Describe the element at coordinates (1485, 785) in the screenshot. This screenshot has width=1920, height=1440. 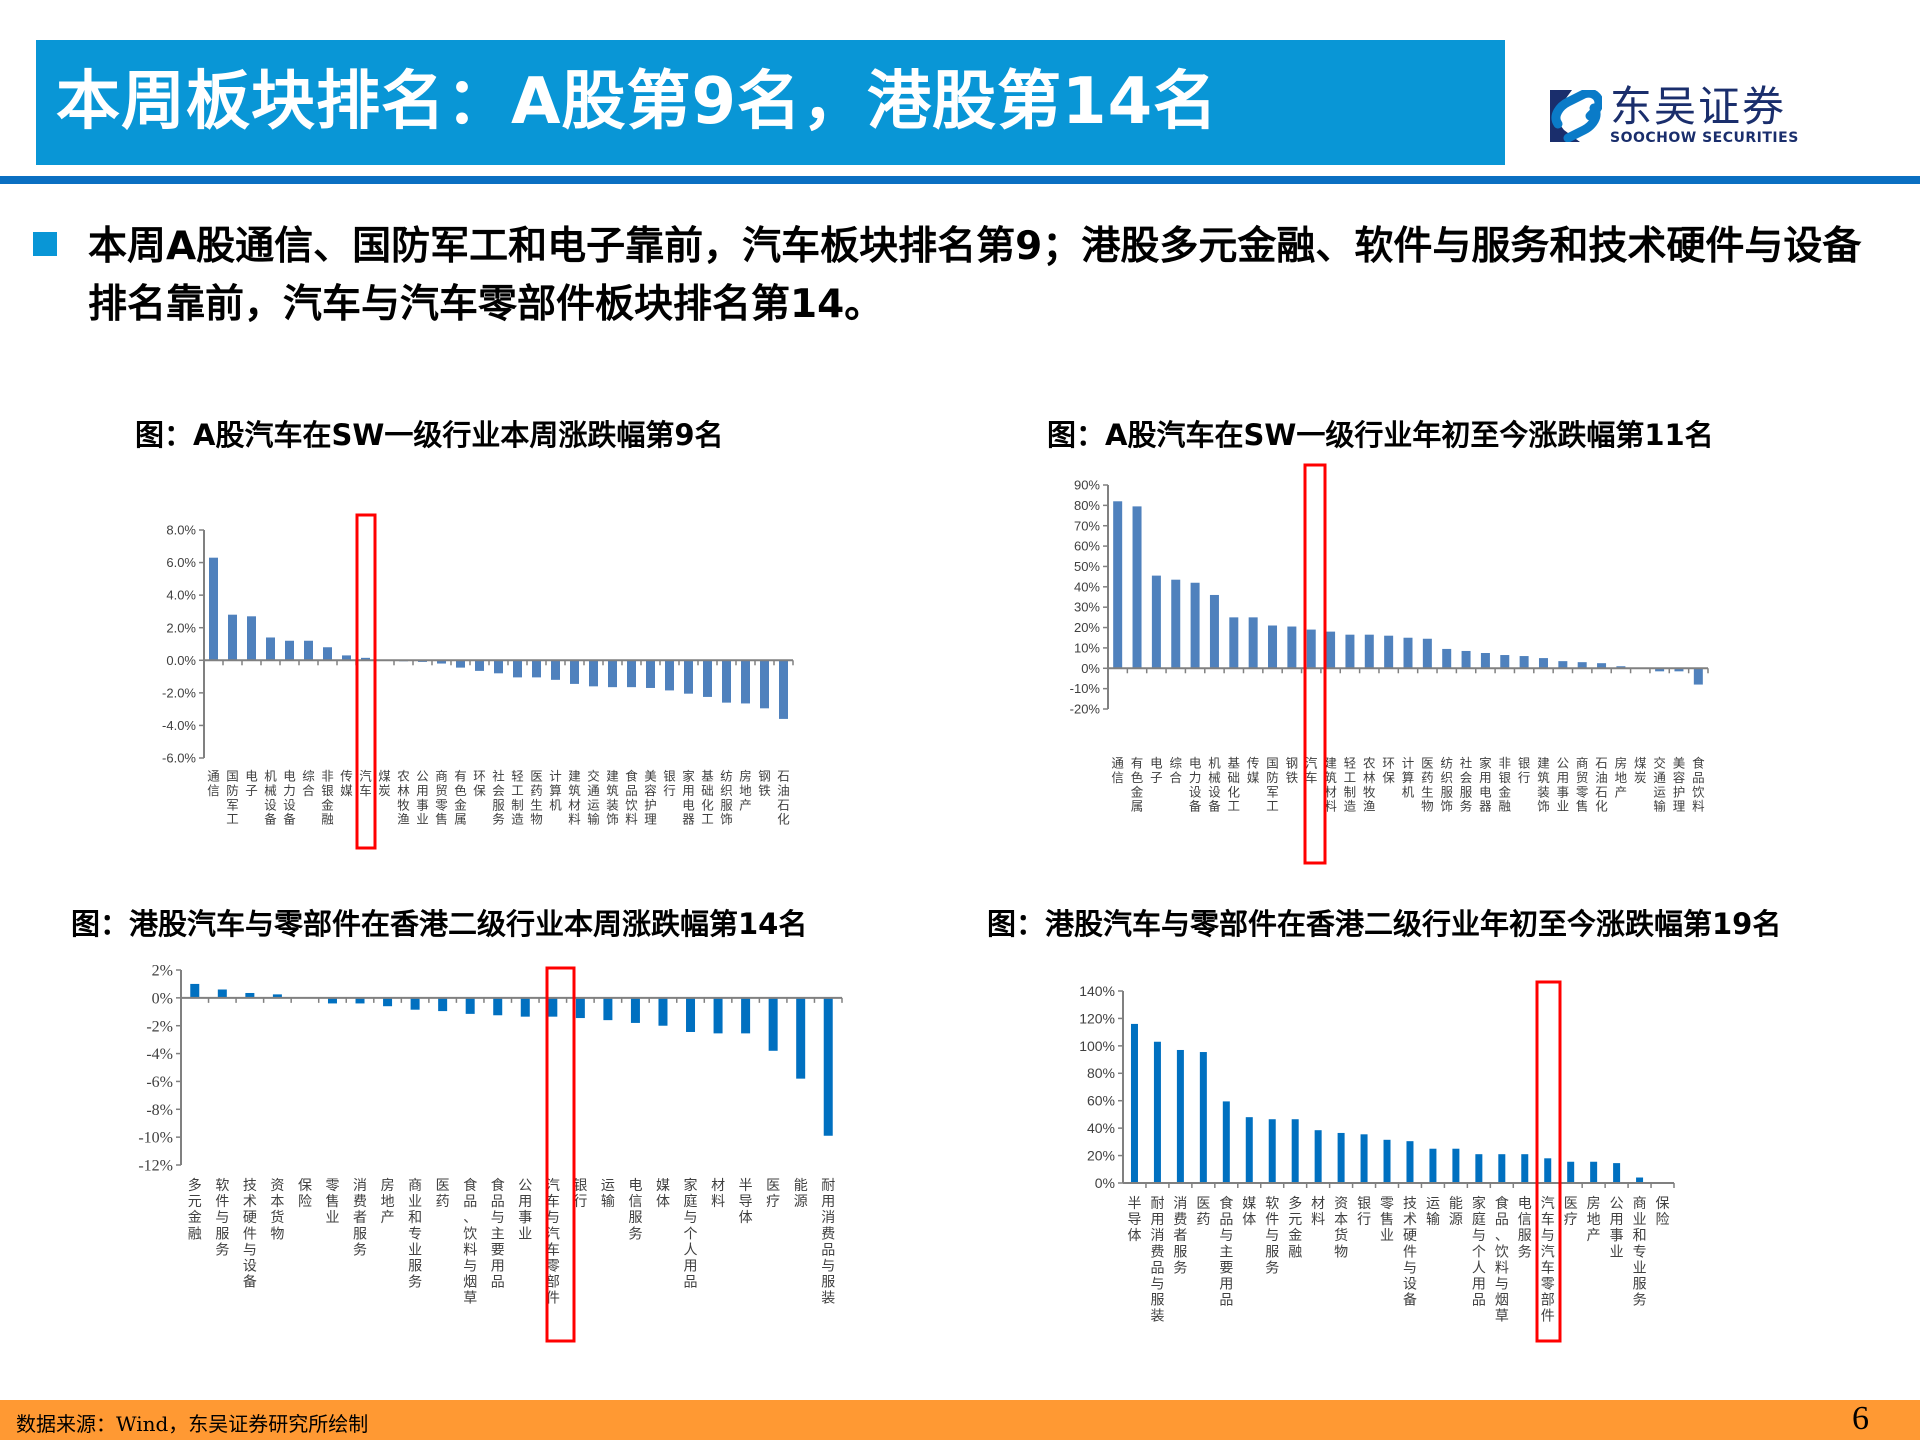
I see `x-tick-label: 家用电器` at that location.